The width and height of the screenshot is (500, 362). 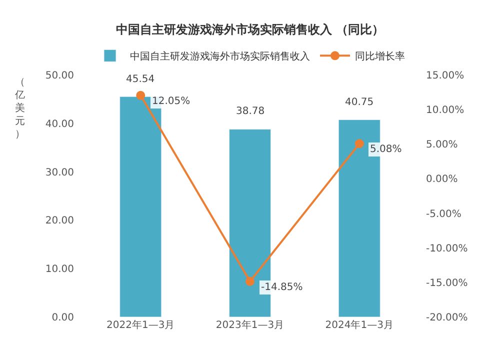 I want to click on y2-tick-label: 15.00%, so click(x=445, y=76).